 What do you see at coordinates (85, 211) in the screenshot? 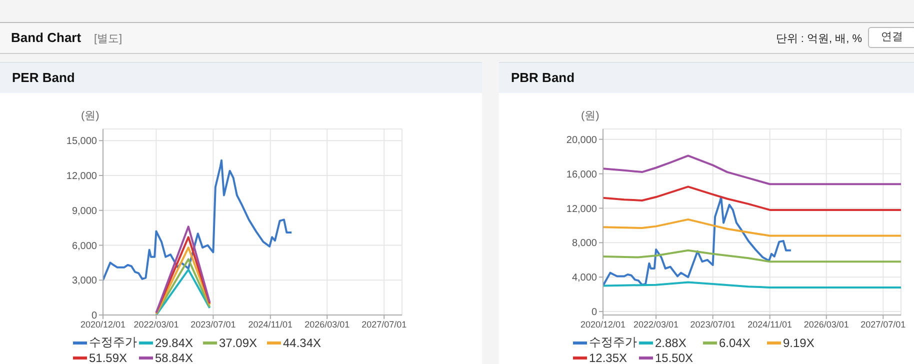
I see `y-tick-label: 9,000` at bounding box center [85, 211].